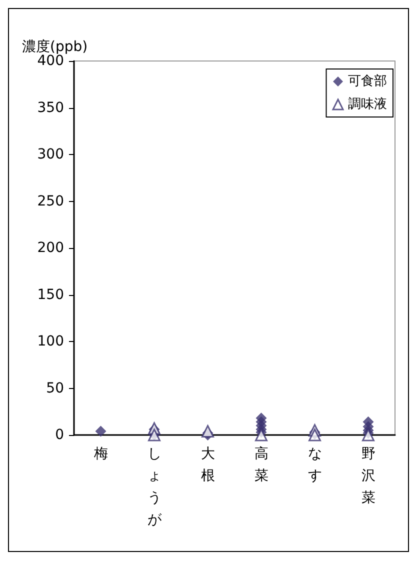 This screenshot has height=562, width=419. I want to click on y-axis-title: 濃度(ppb), so click(55, 47).